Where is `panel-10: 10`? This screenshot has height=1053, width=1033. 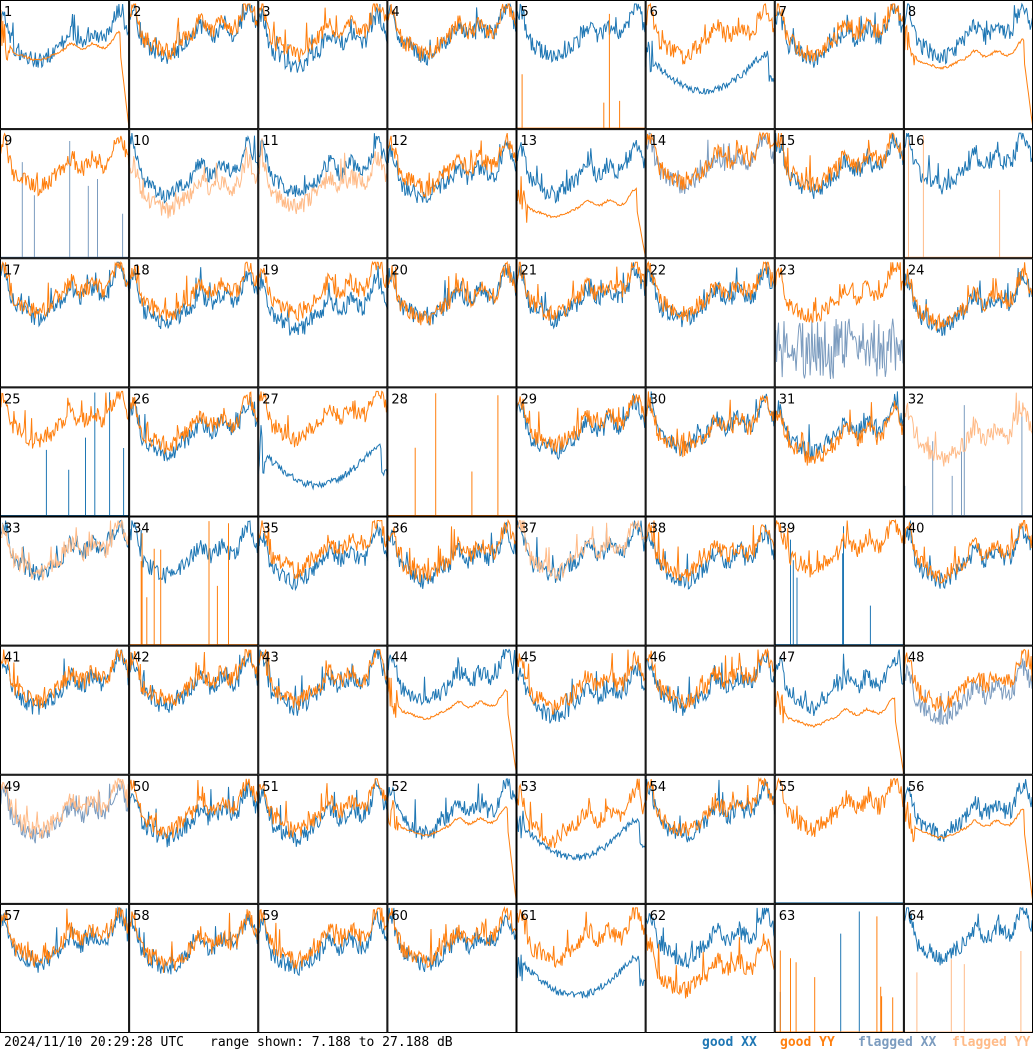
panel-10: 10 is located at coordinates (194, 194).